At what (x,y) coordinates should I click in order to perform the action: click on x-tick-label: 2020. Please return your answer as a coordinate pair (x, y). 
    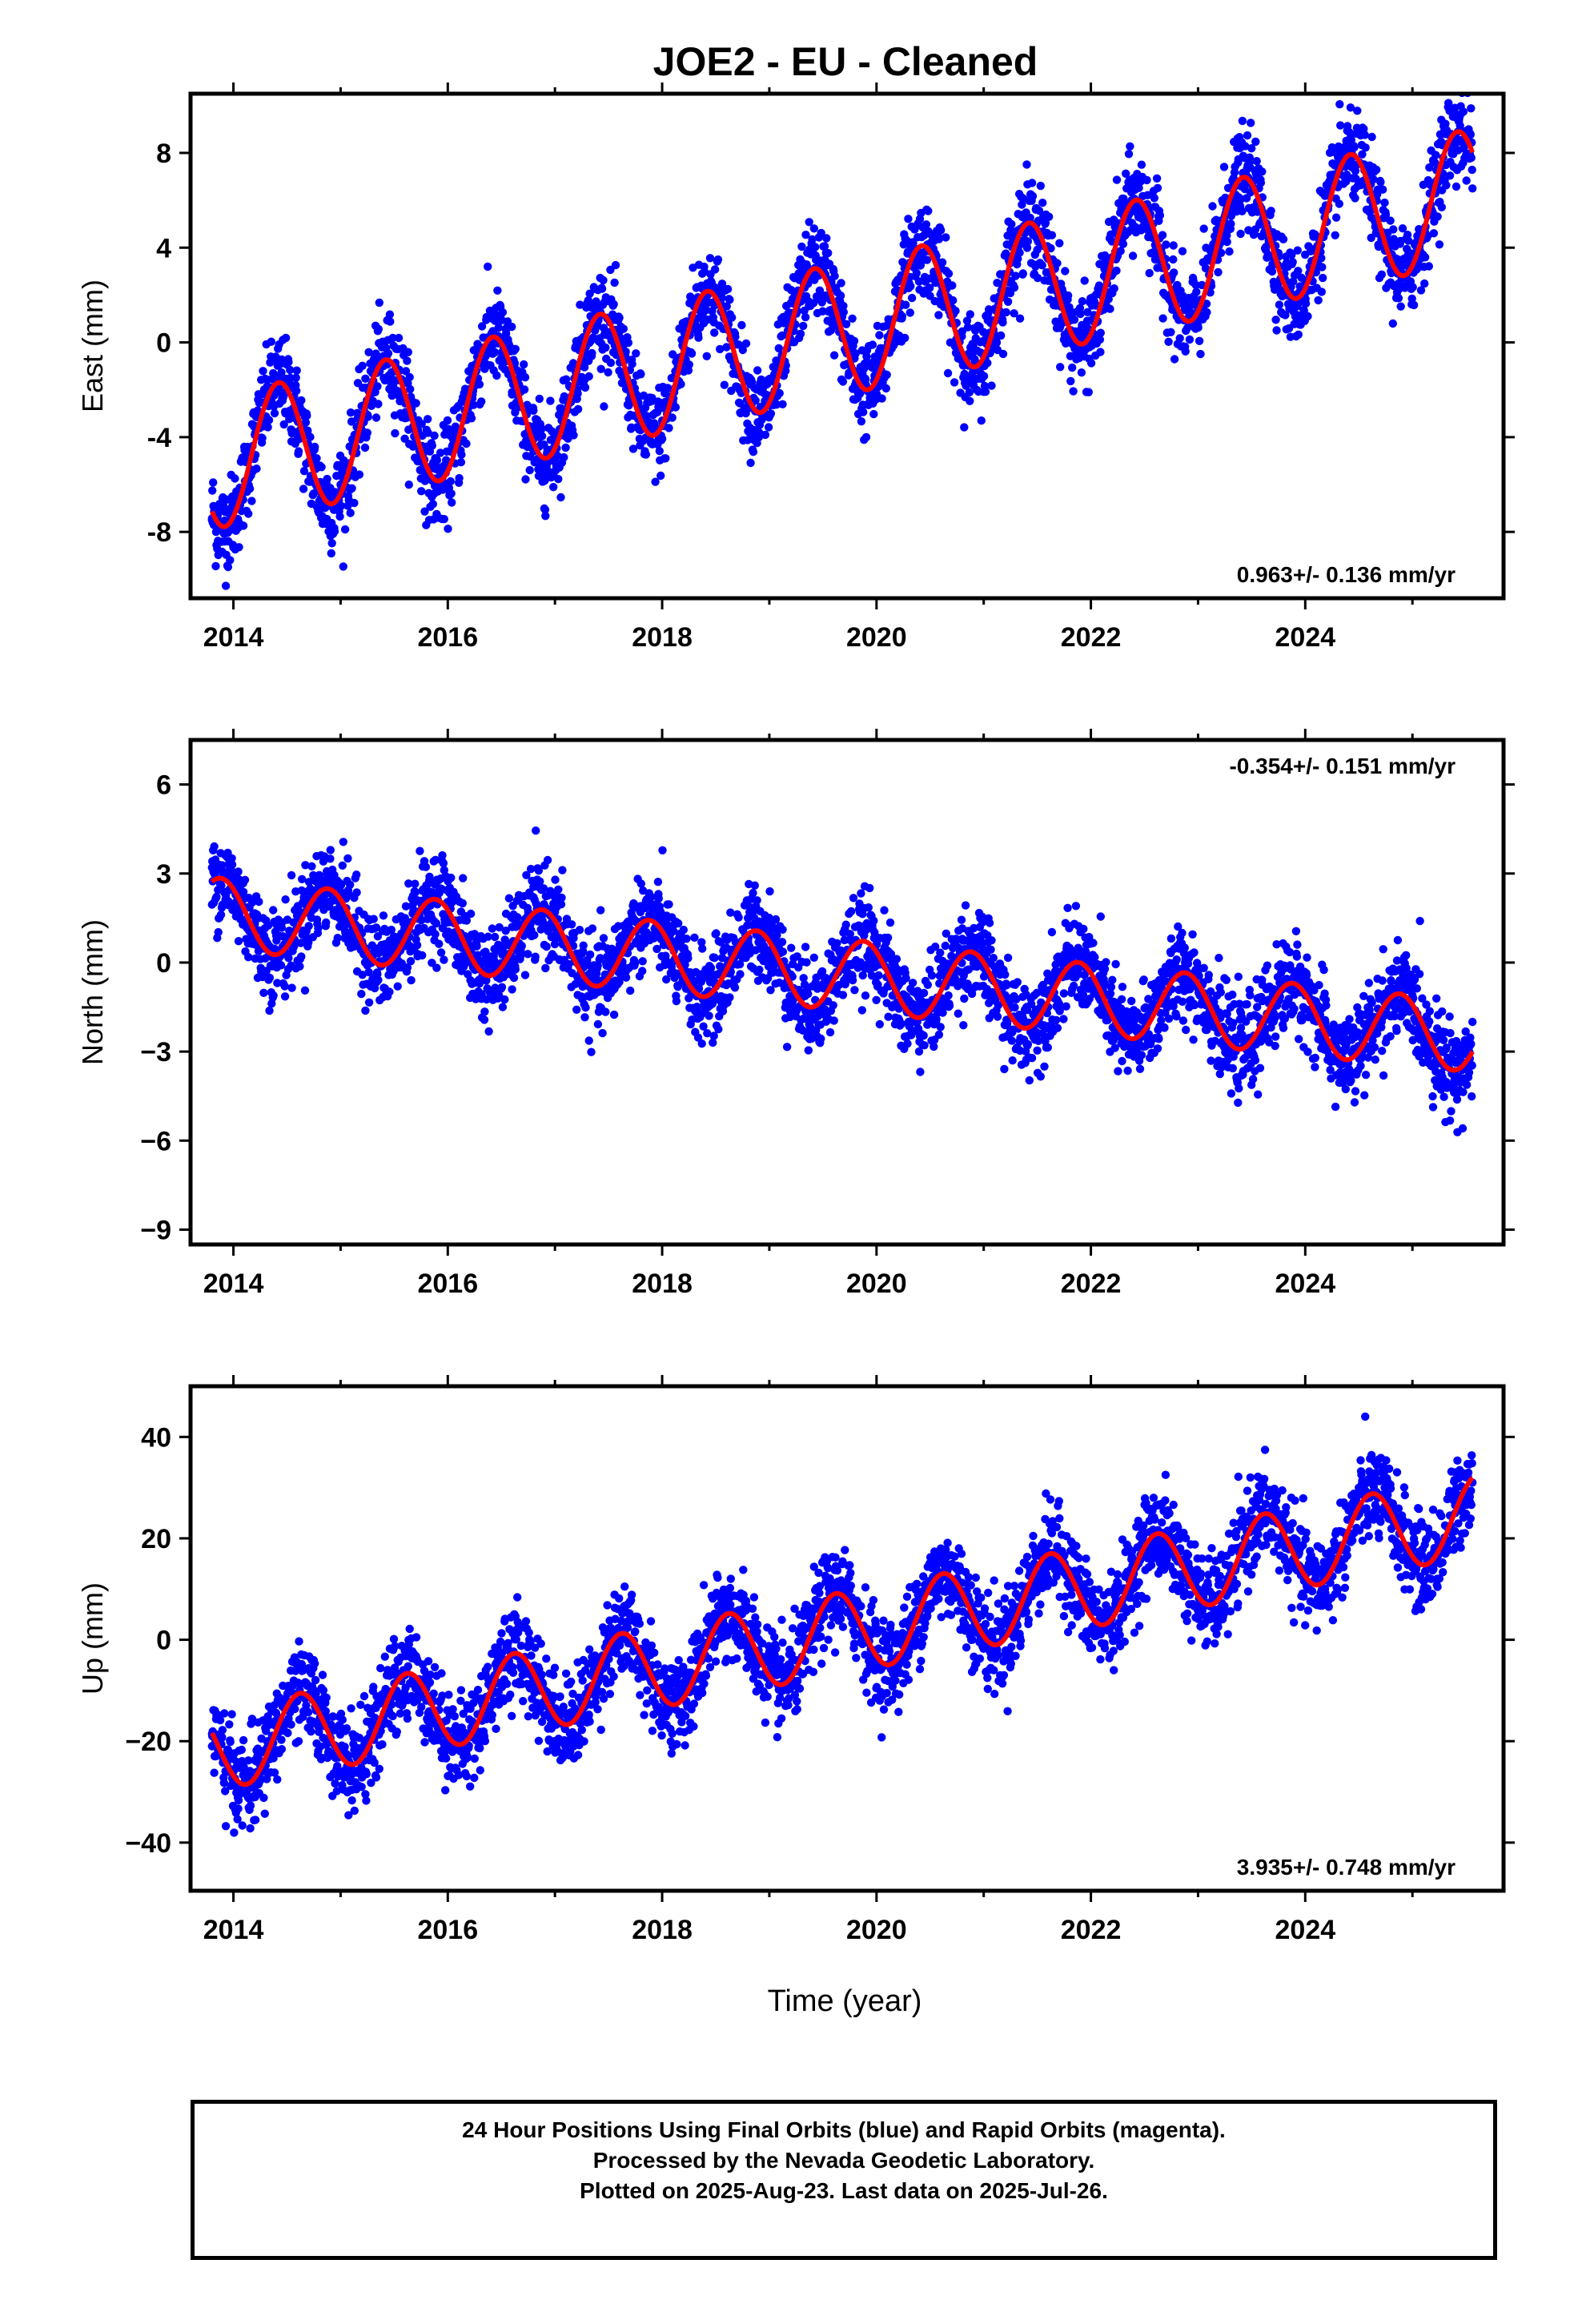
    Looking at the image, I should click on (876, 637).